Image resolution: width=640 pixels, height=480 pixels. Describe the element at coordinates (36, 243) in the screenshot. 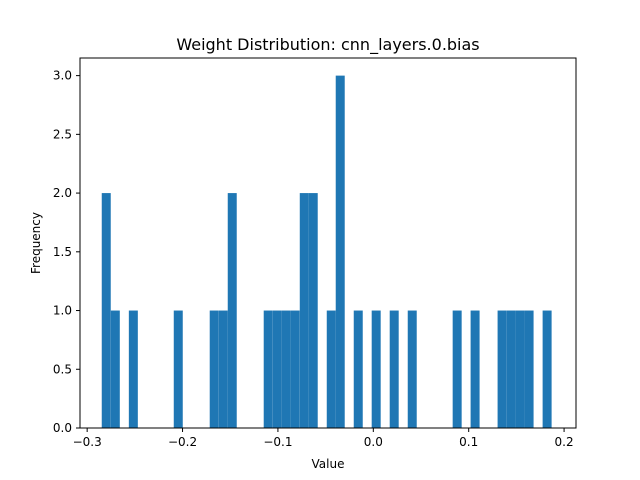

I see `y-axis-label: Frequency` at that location.